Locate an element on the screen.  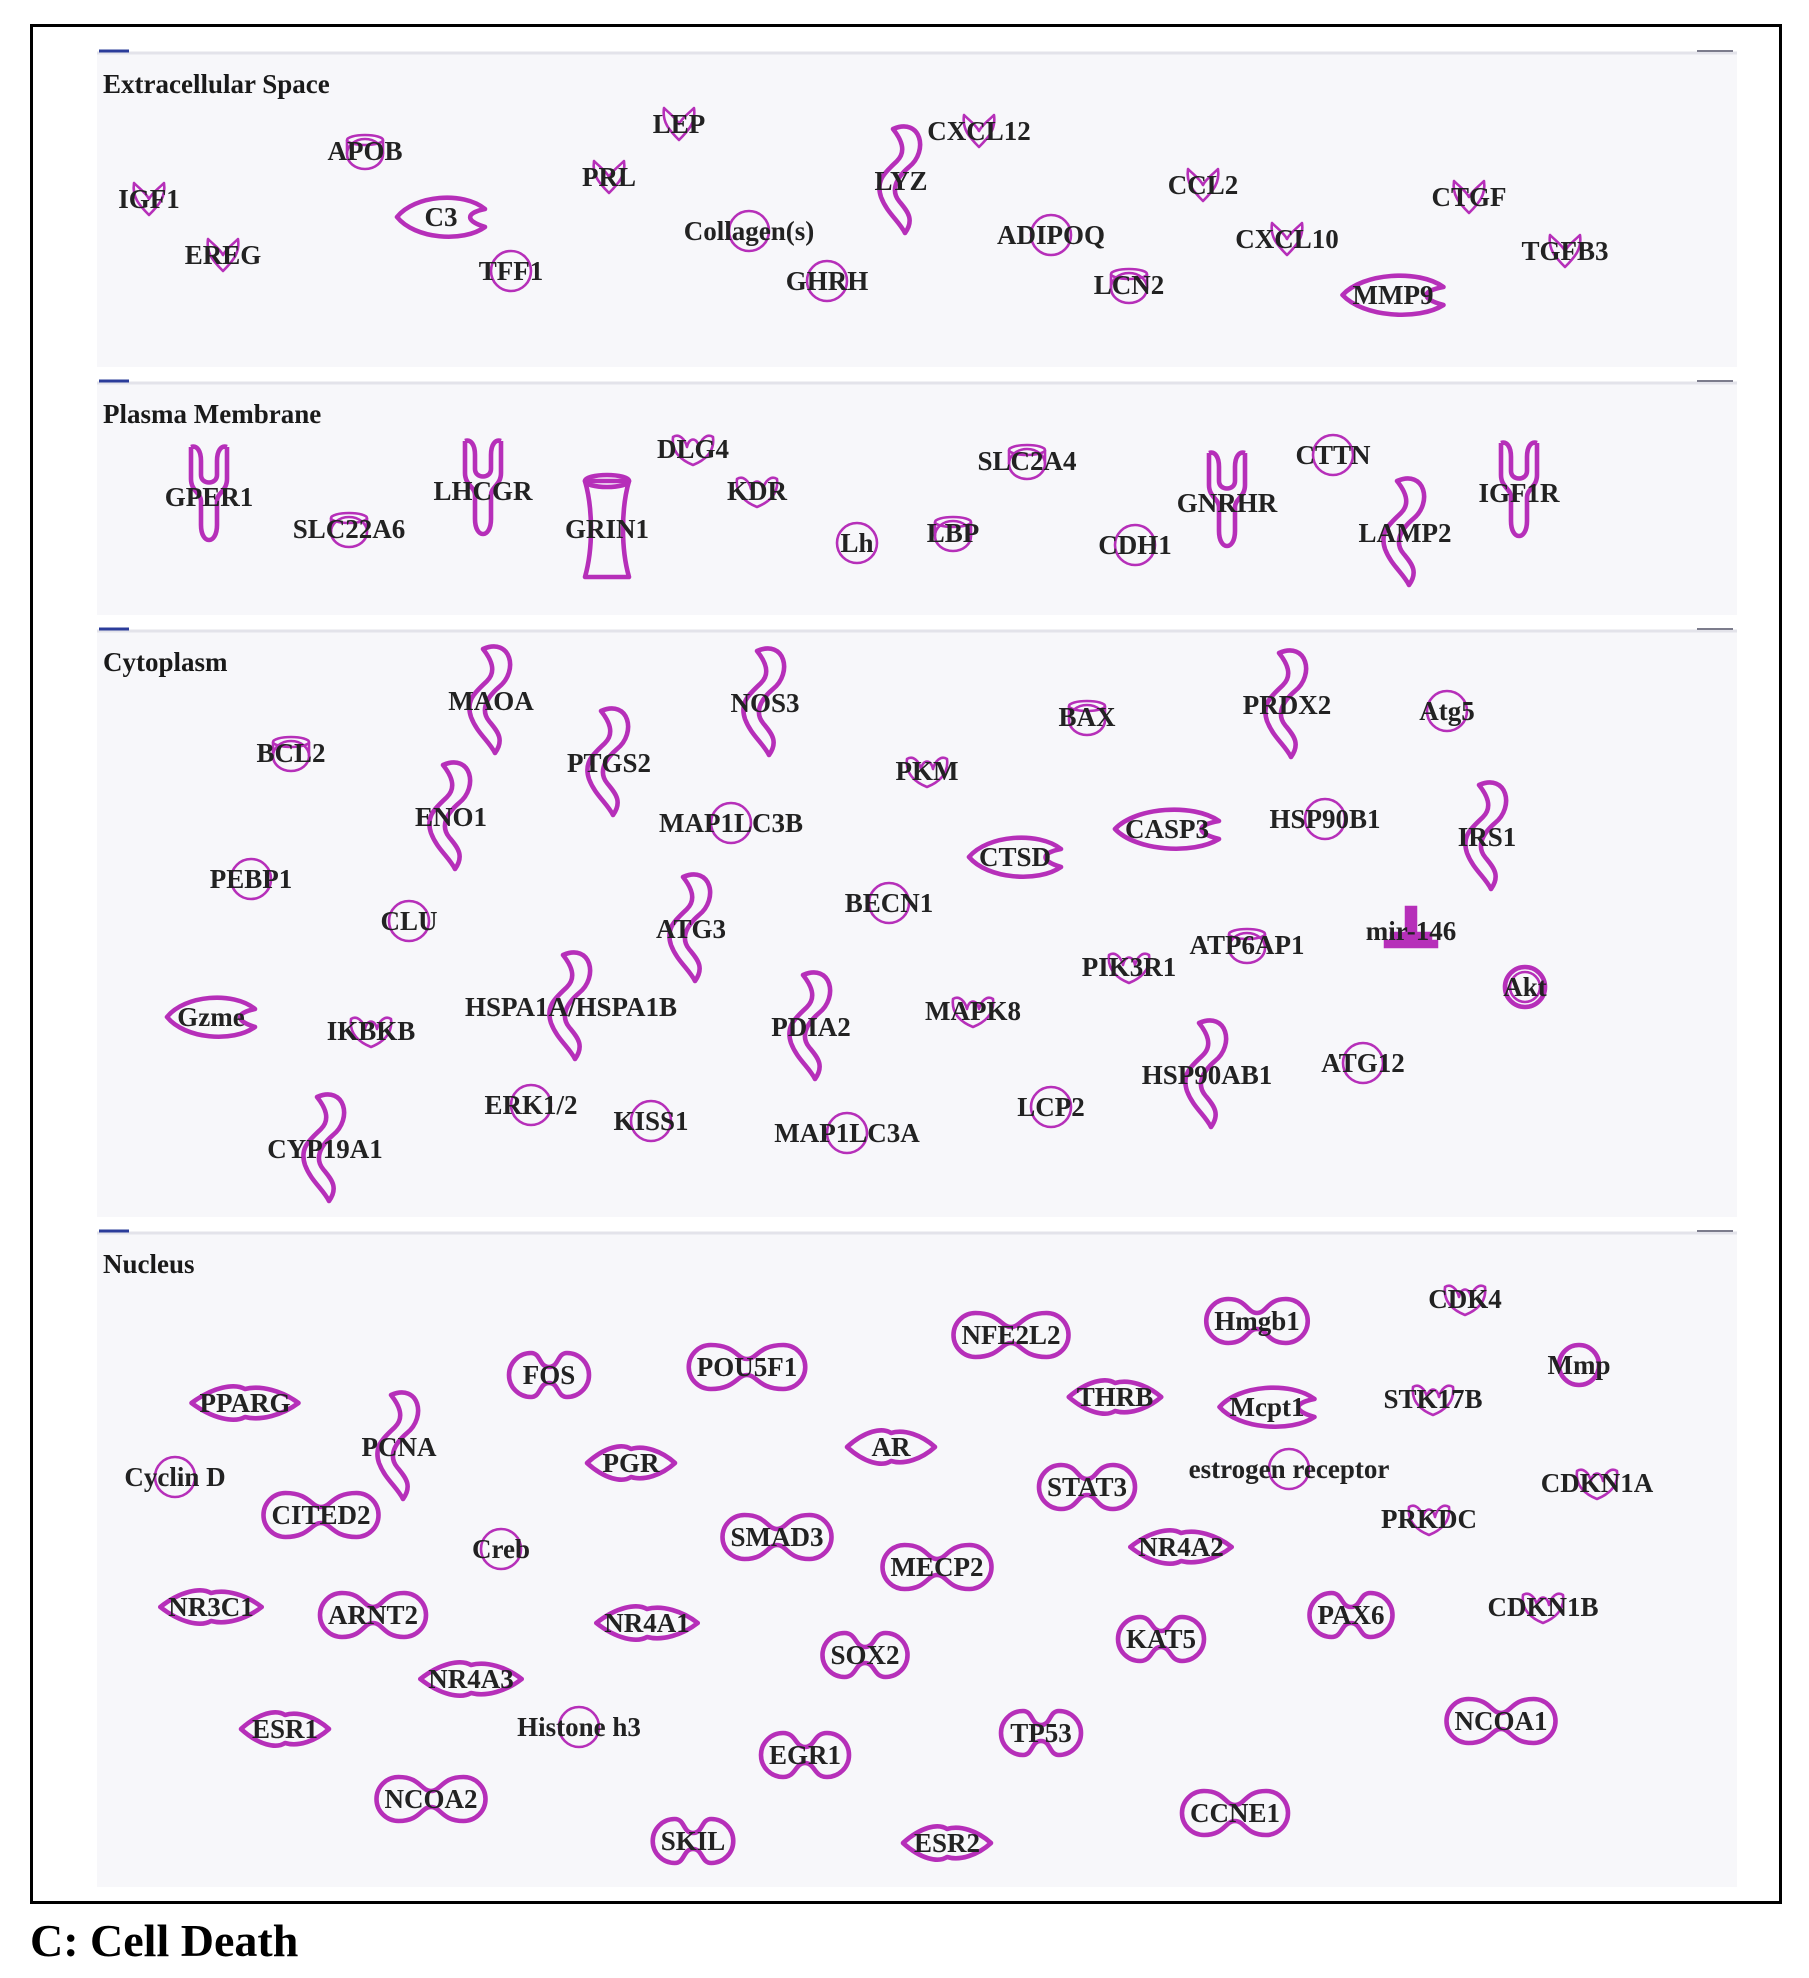
molecule-label: IGF1R is located at coordinates (1520, 493).